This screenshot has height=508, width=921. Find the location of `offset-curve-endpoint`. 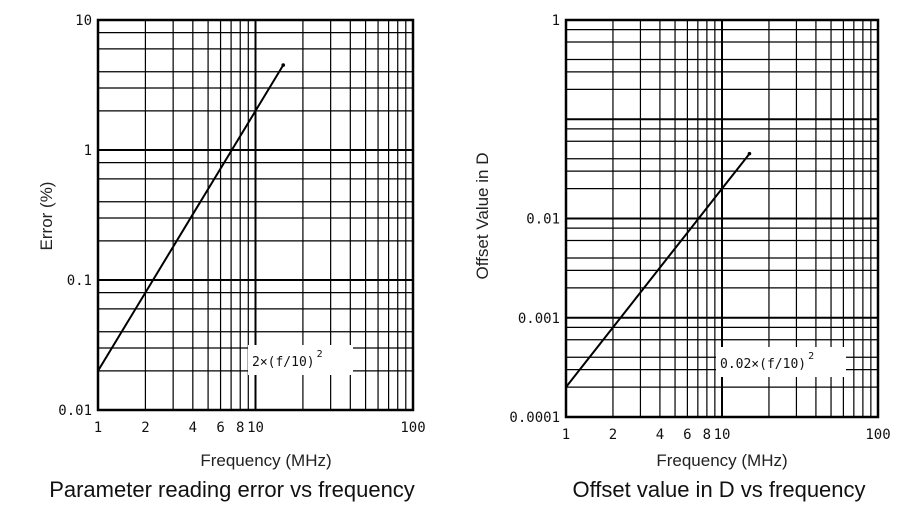

offset-curve-endpoint is located at coordinates (749, 153).